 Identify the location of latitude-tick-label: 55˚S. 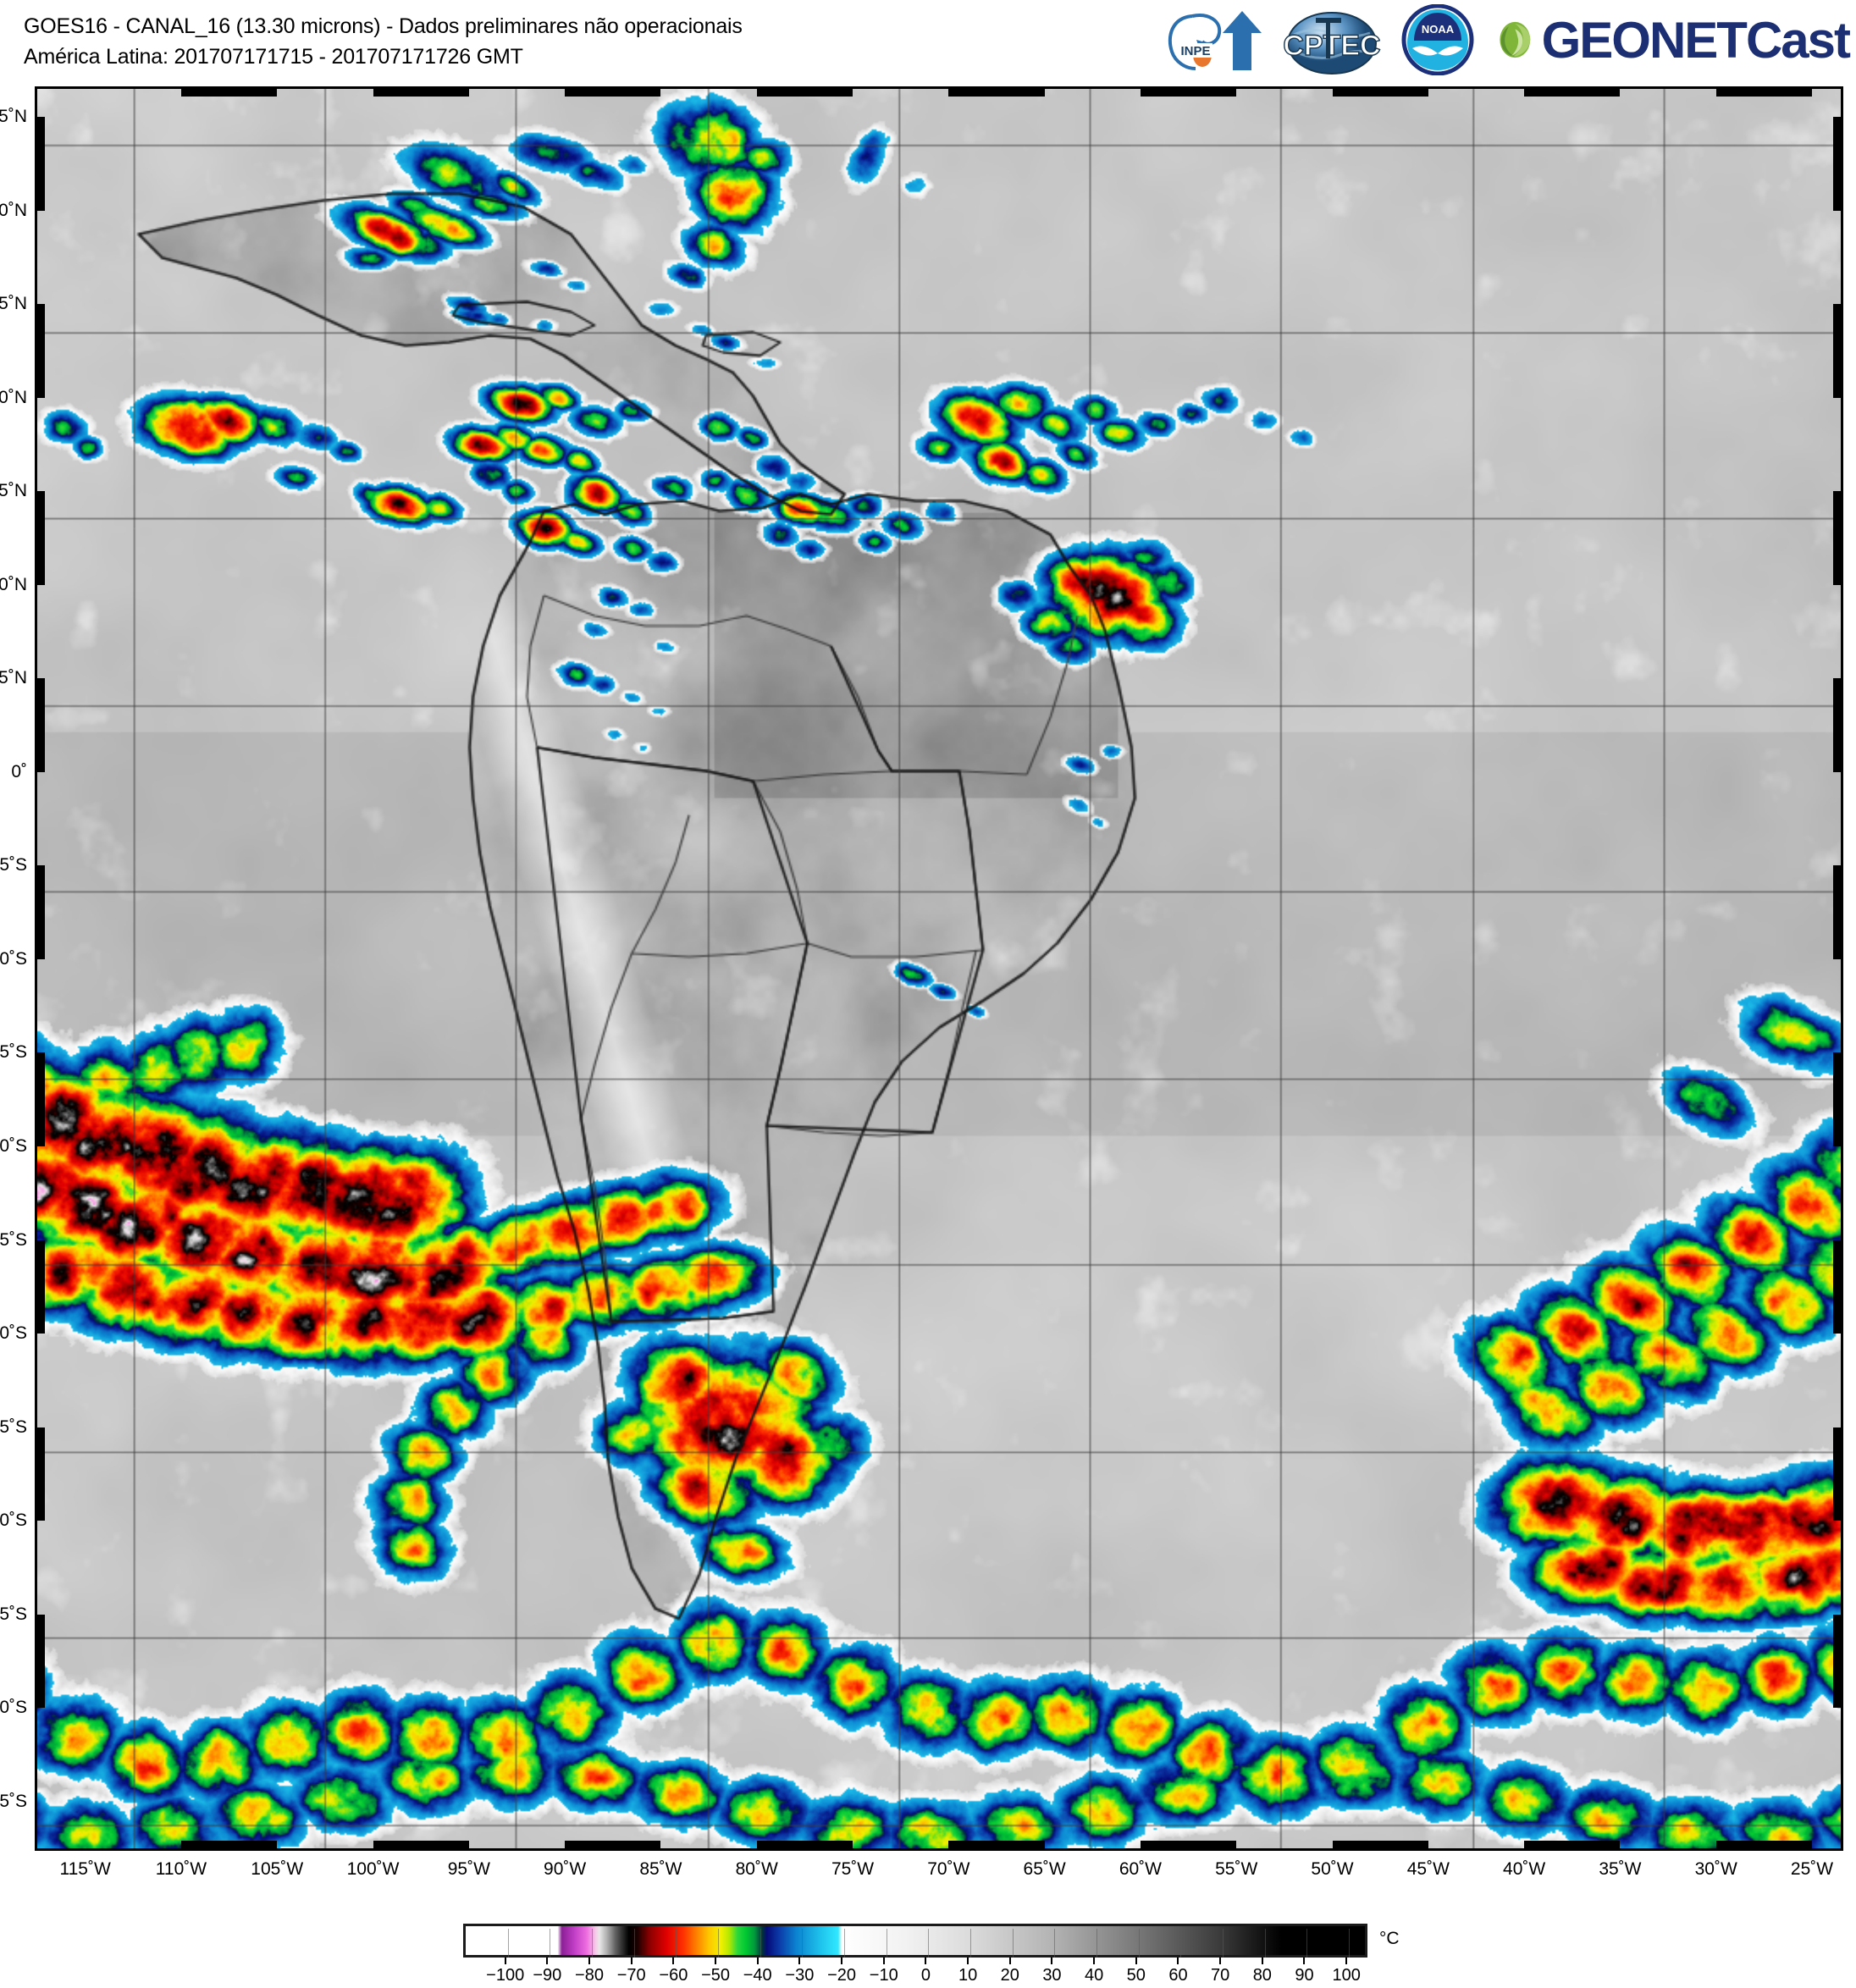
(13, 1801).